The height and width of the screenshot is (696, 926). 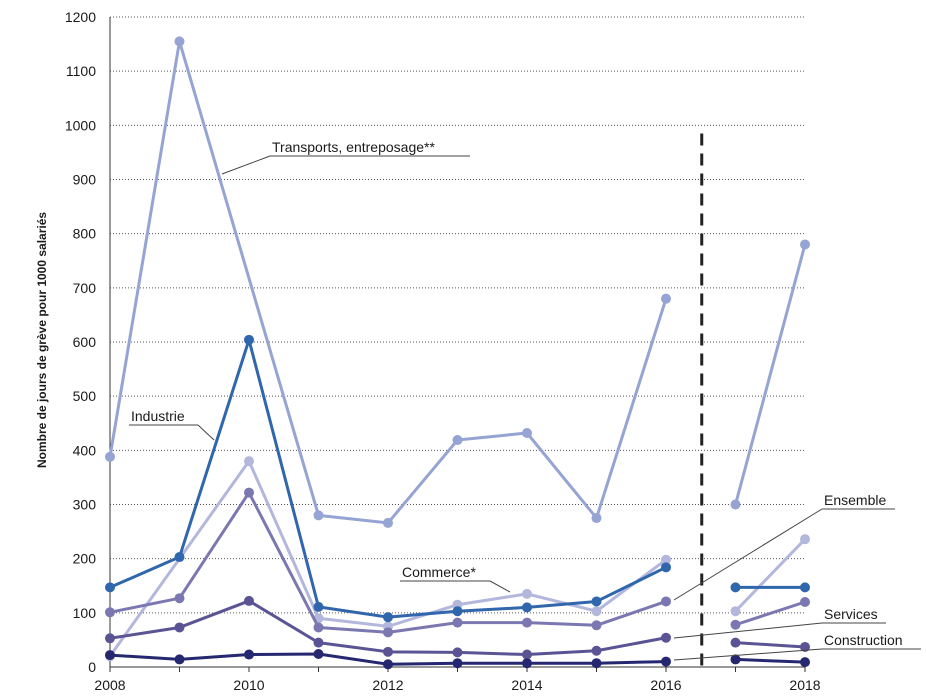 I want to click on x-tick-label: 2016, so click(x=665, y=685).